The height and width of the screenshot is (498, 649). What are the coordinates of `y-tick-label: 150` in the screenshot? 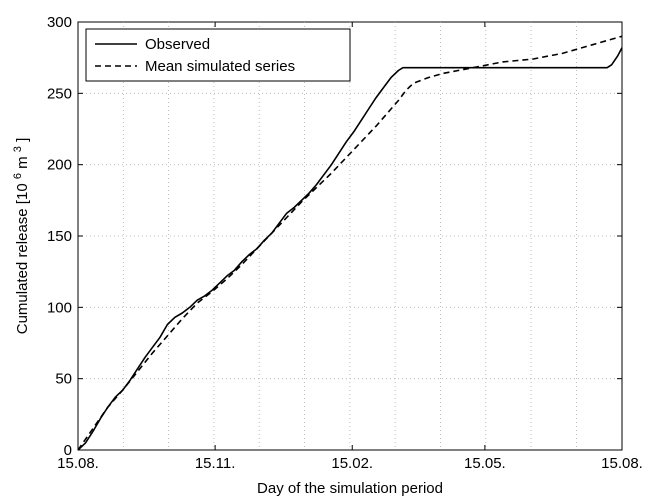 It's located at (59, 236).